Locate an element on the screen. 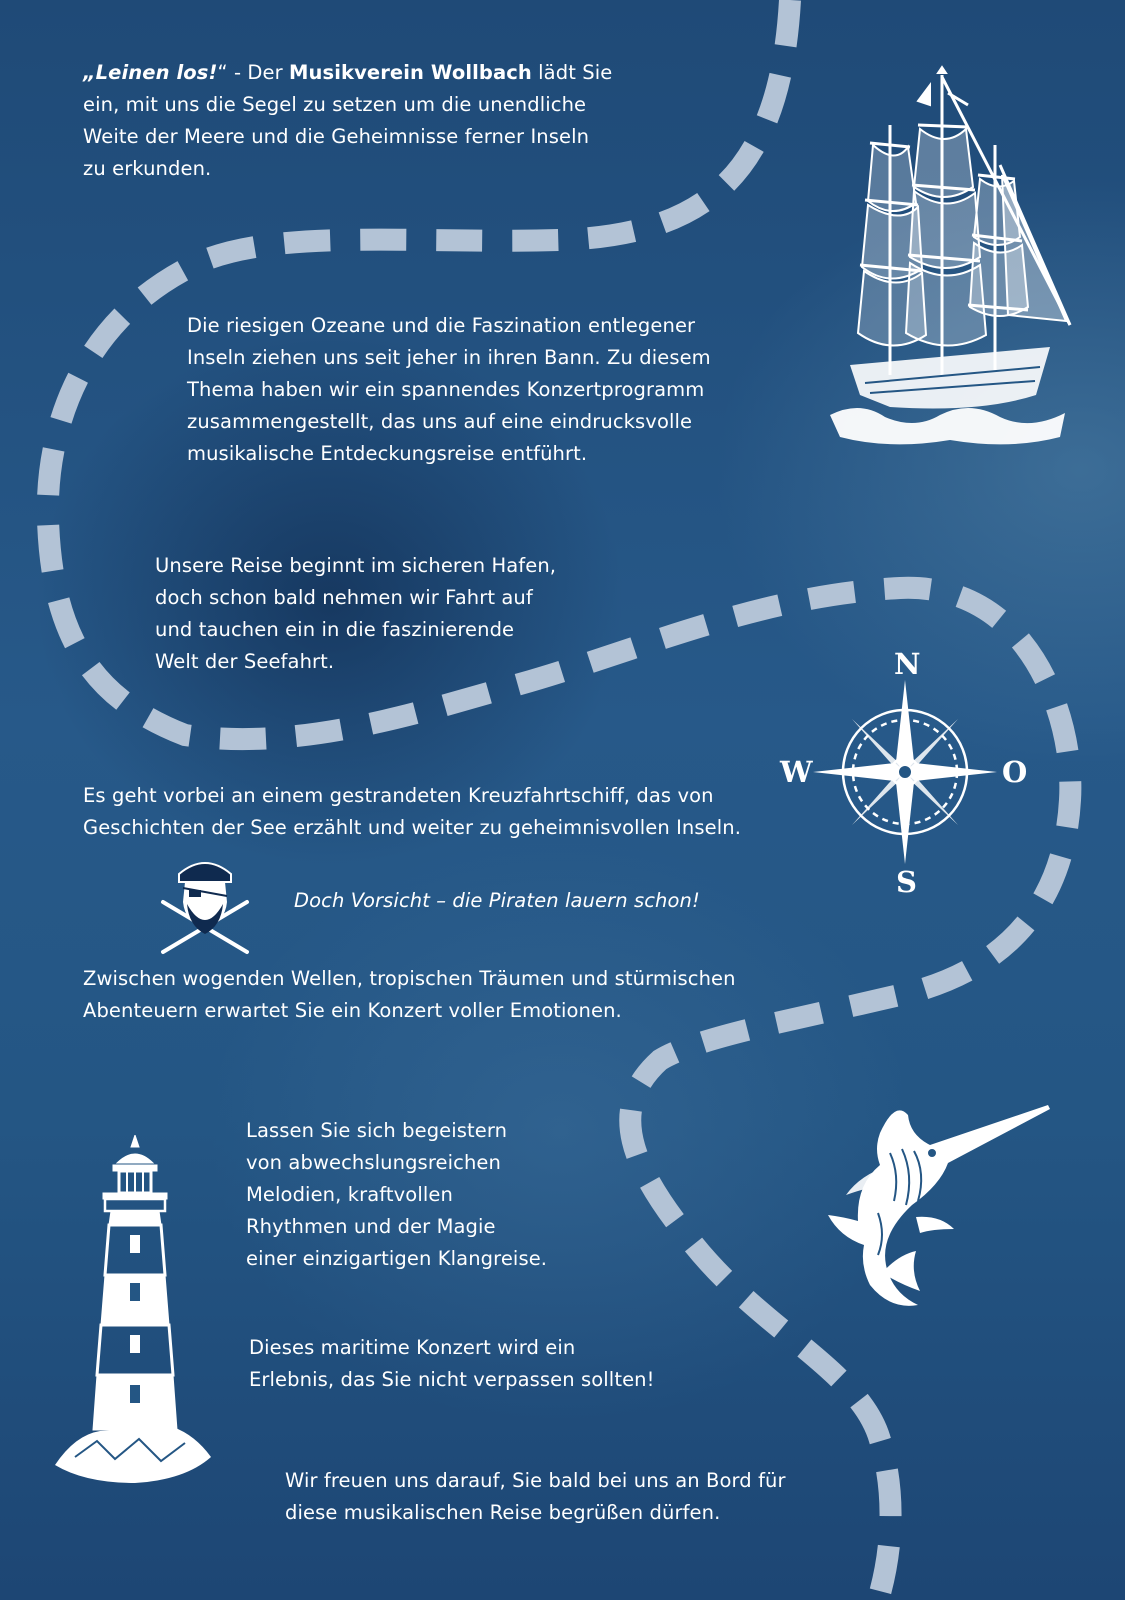  compass-rose-icon: N S W O is located at coordinates (903, 773).